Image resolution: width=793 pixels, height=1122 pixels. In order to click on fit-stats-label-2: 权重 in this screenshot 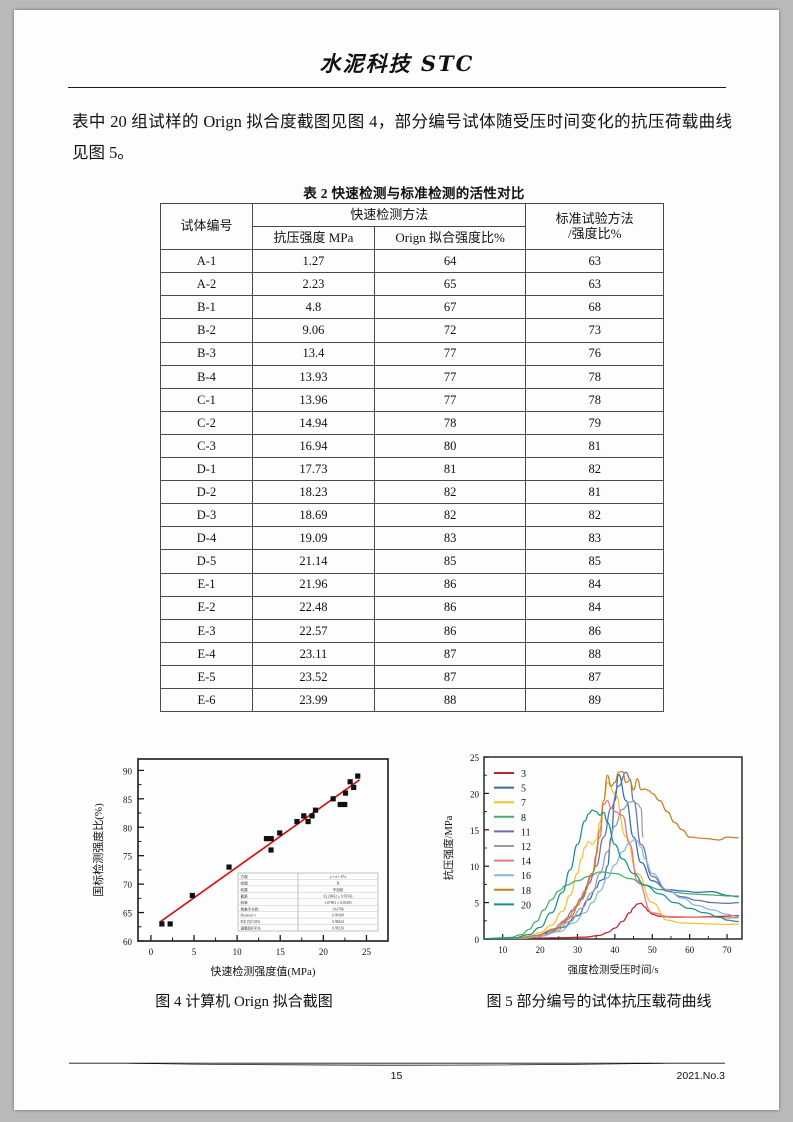, I will do `click(245, 889)`.